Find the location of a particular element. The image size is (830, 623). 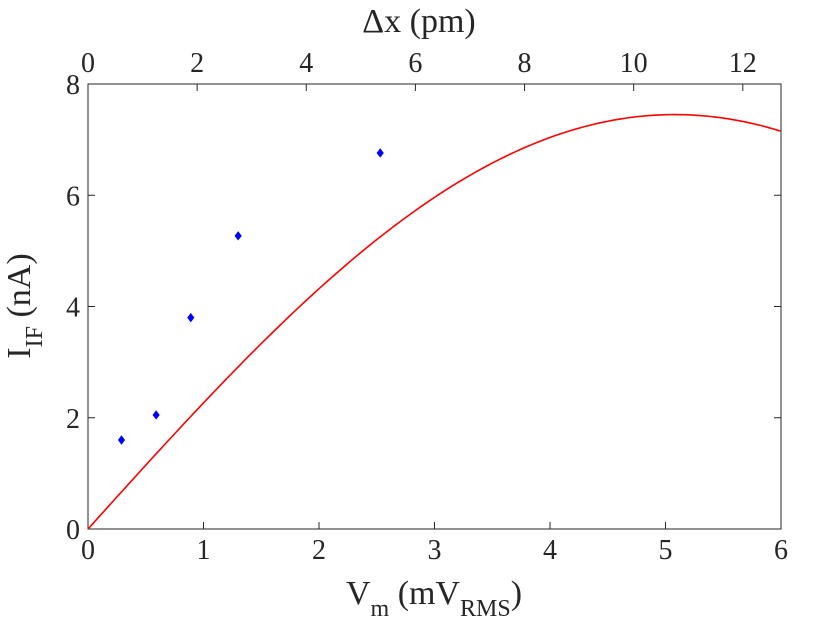

x-axis-title: Vm (mVRMS) is located at coordinates (434, 598).